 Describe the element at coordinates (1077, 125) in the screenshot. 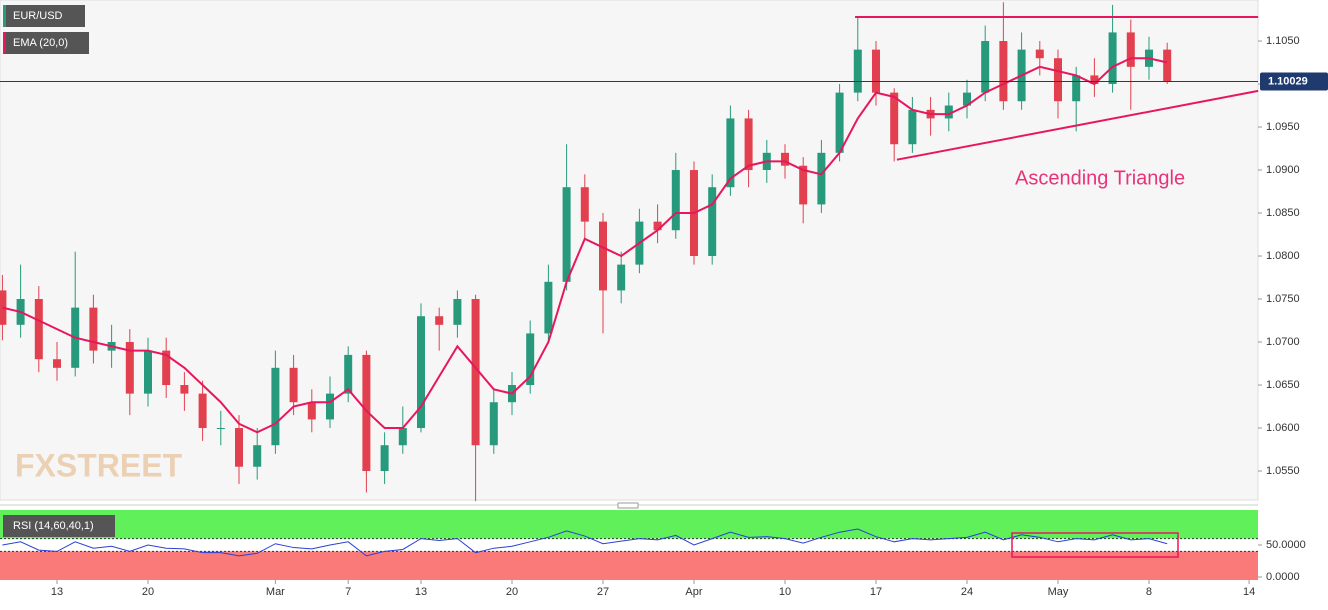

I see `trend-line` at that location.